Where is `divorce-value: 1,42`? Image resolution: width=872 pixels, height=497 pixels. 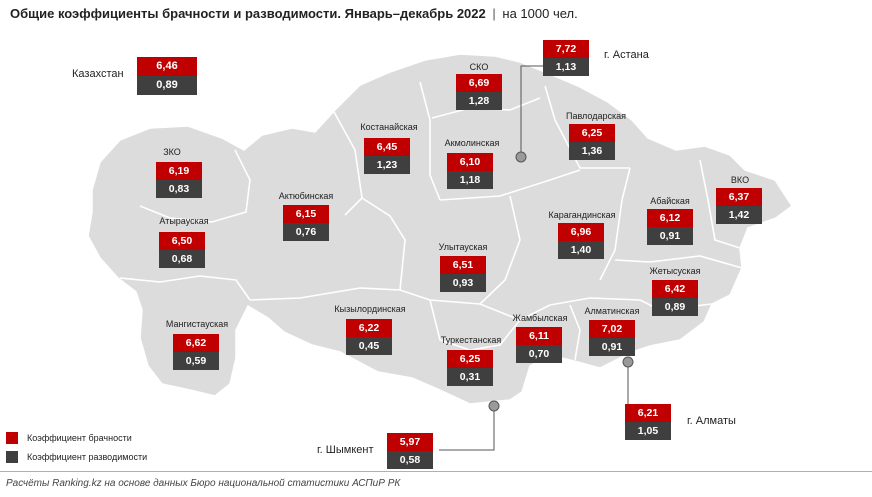
divorce-value: 1,42 is located at coordinates (739, 215).